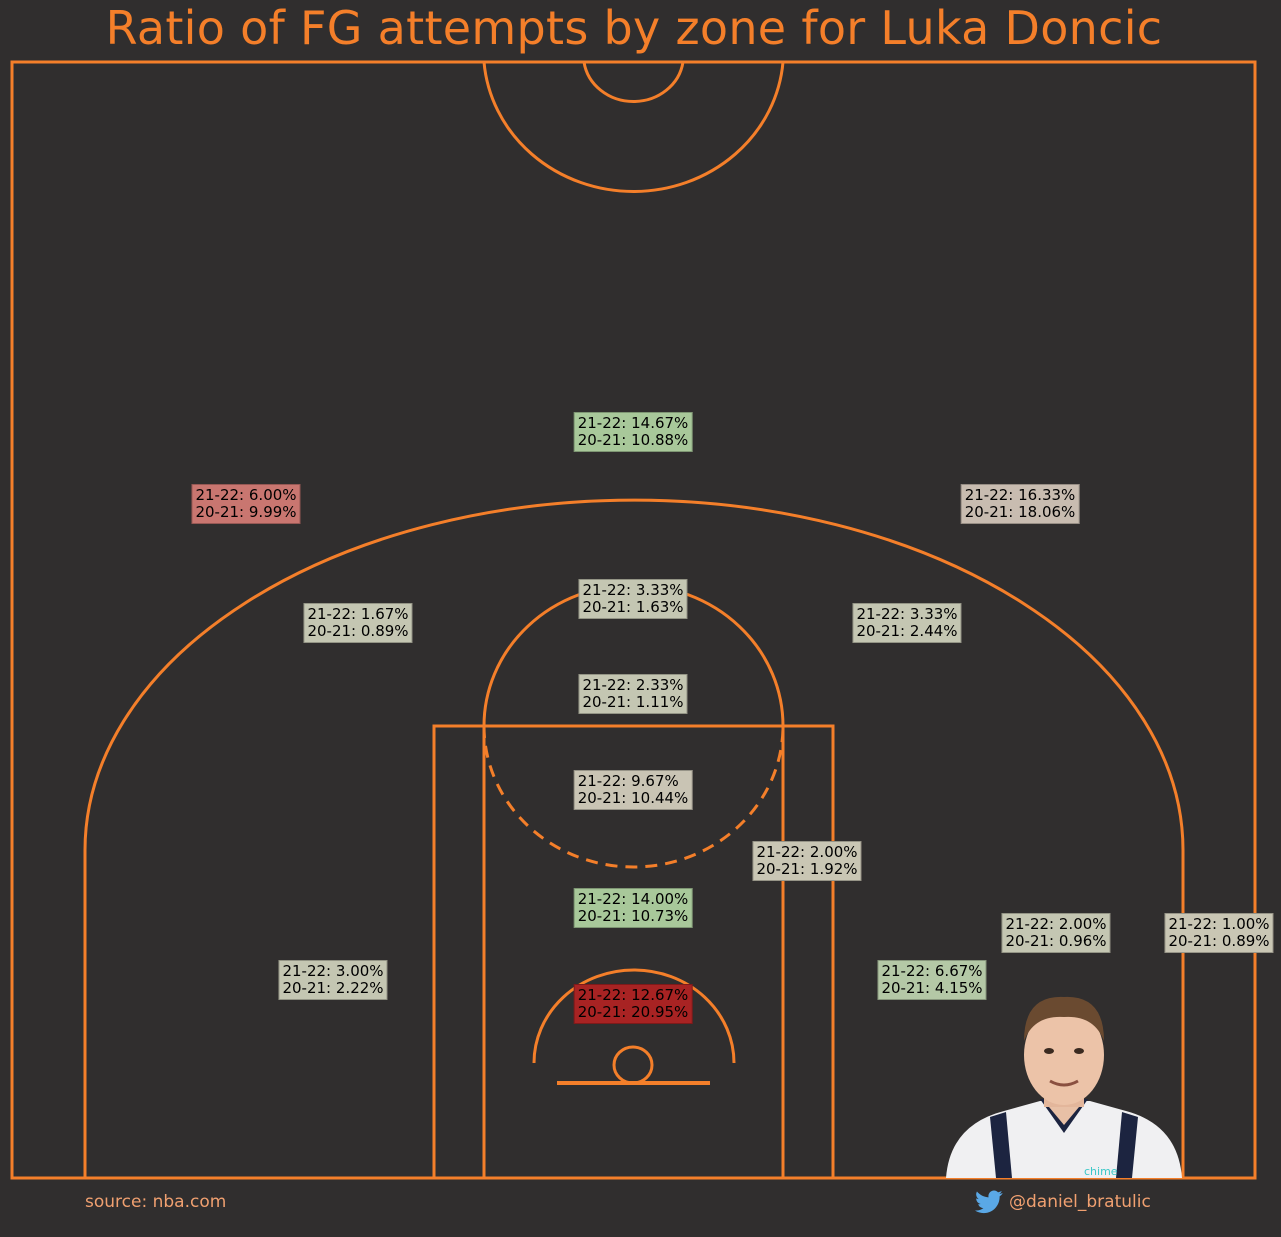 This screenshot has width=1281, height=1237. What do you see at coordinates (989, 1202) in the screenshot?
I see `twitter-icon` at bounding box center [989, 1202].